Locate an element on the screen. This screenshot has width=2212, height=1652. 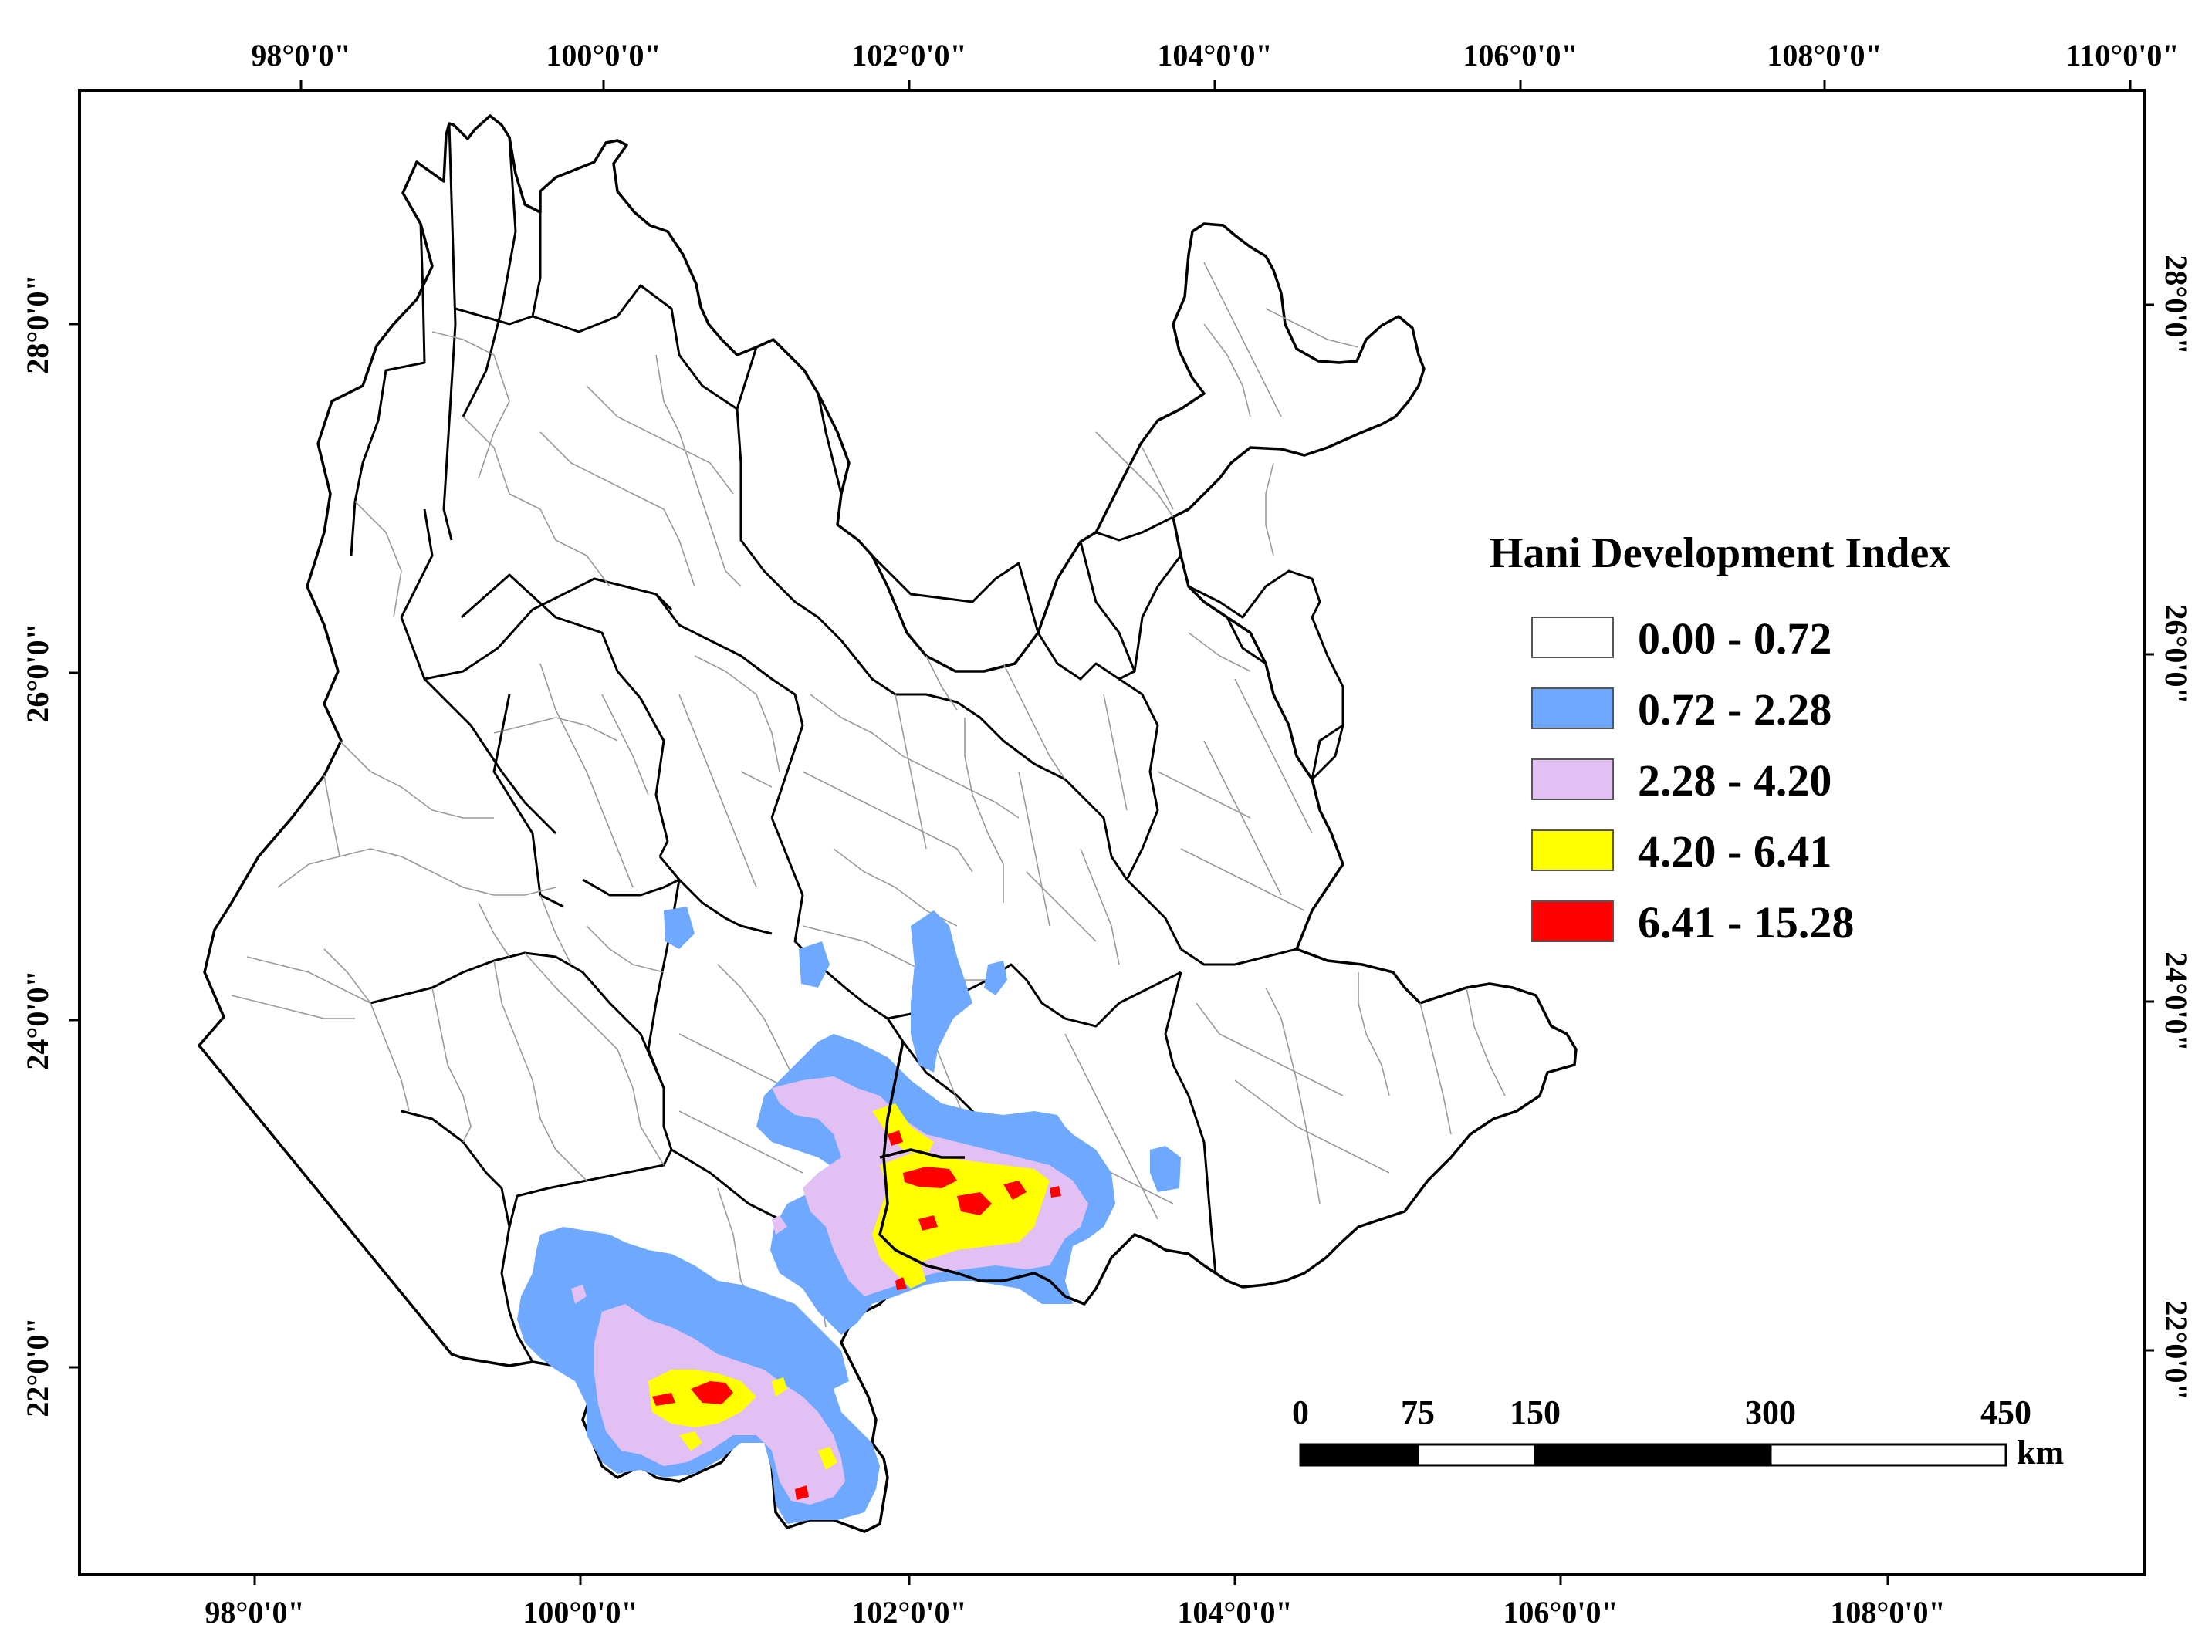
legend-label: 0.72 - 2.28 is located at coordinates (1734, 709).